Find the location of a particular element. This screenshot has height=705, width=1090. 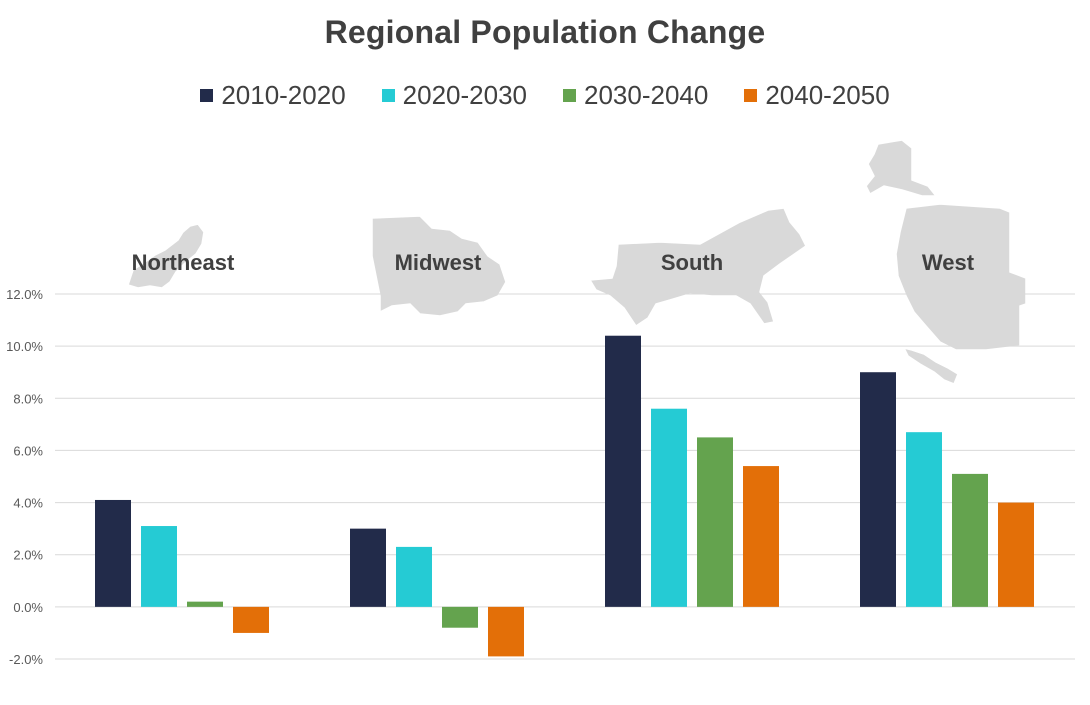

bar-west-2040-2050 is located at coordinates (1016, 554).